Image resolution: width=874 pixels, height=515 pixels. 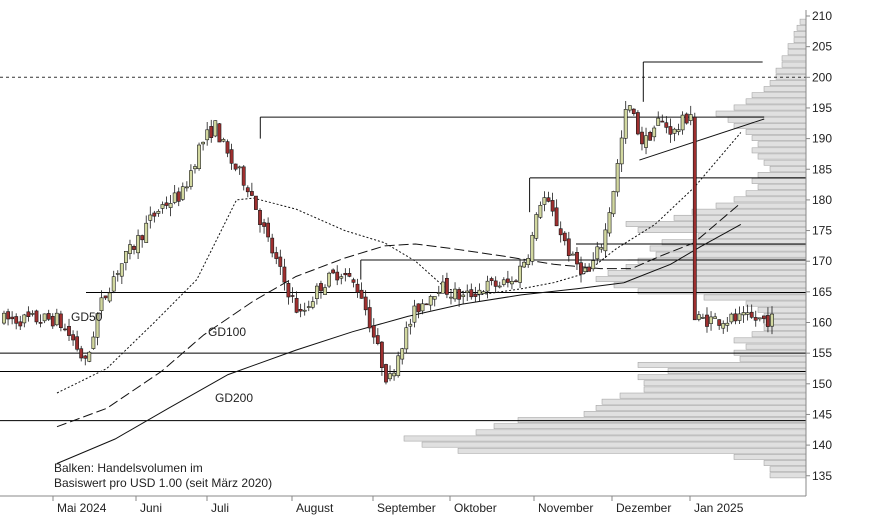 I want to click on x-tick-label-3: August, so click(x=315, y=508).